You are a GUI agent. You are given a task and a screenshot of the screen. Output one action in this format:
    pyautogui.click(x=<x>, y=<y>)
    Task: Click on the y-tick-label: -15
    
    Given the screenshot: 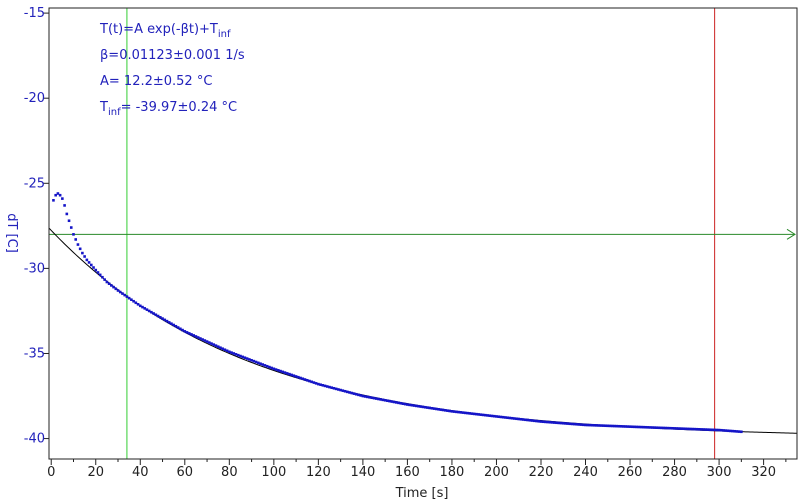 What is the action you would take?
    pyautogui.click(x=34, y=13)
    